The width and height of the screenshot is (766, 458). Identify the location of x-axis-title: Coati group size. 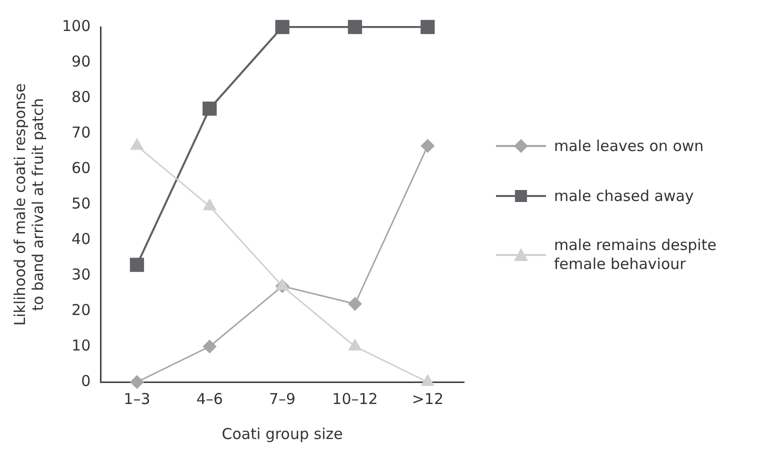
(282, 433).